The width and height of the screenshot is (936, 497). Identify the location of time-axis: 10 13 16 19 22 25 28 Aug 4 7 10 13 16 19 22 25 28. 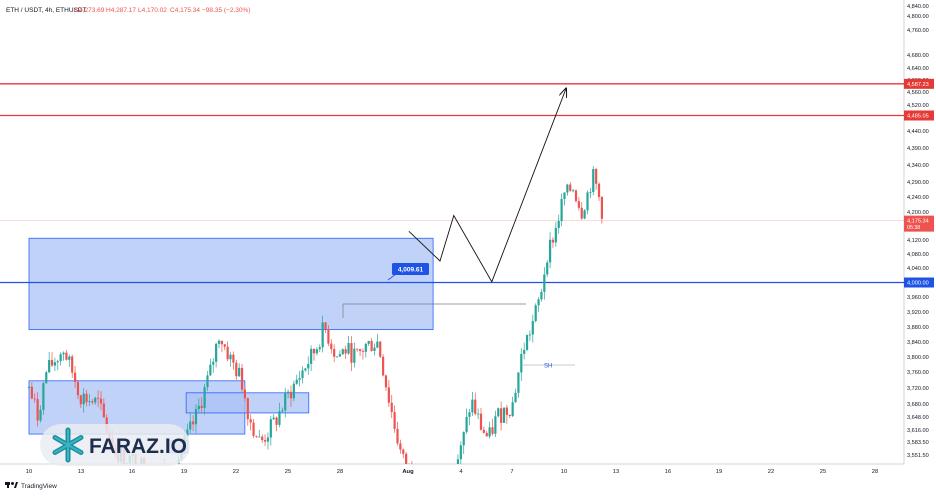
(452, 472).